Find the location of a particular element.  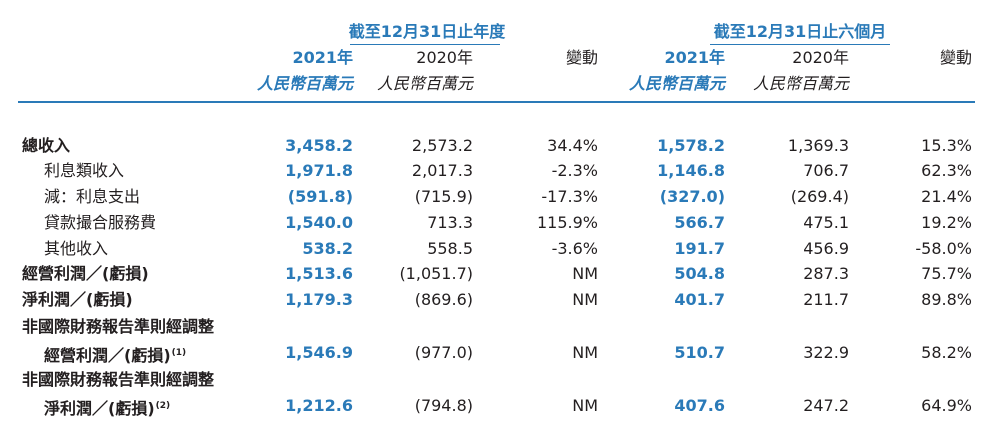

col-2020-half-header: 2020年 is located at coordinates (820, 57).